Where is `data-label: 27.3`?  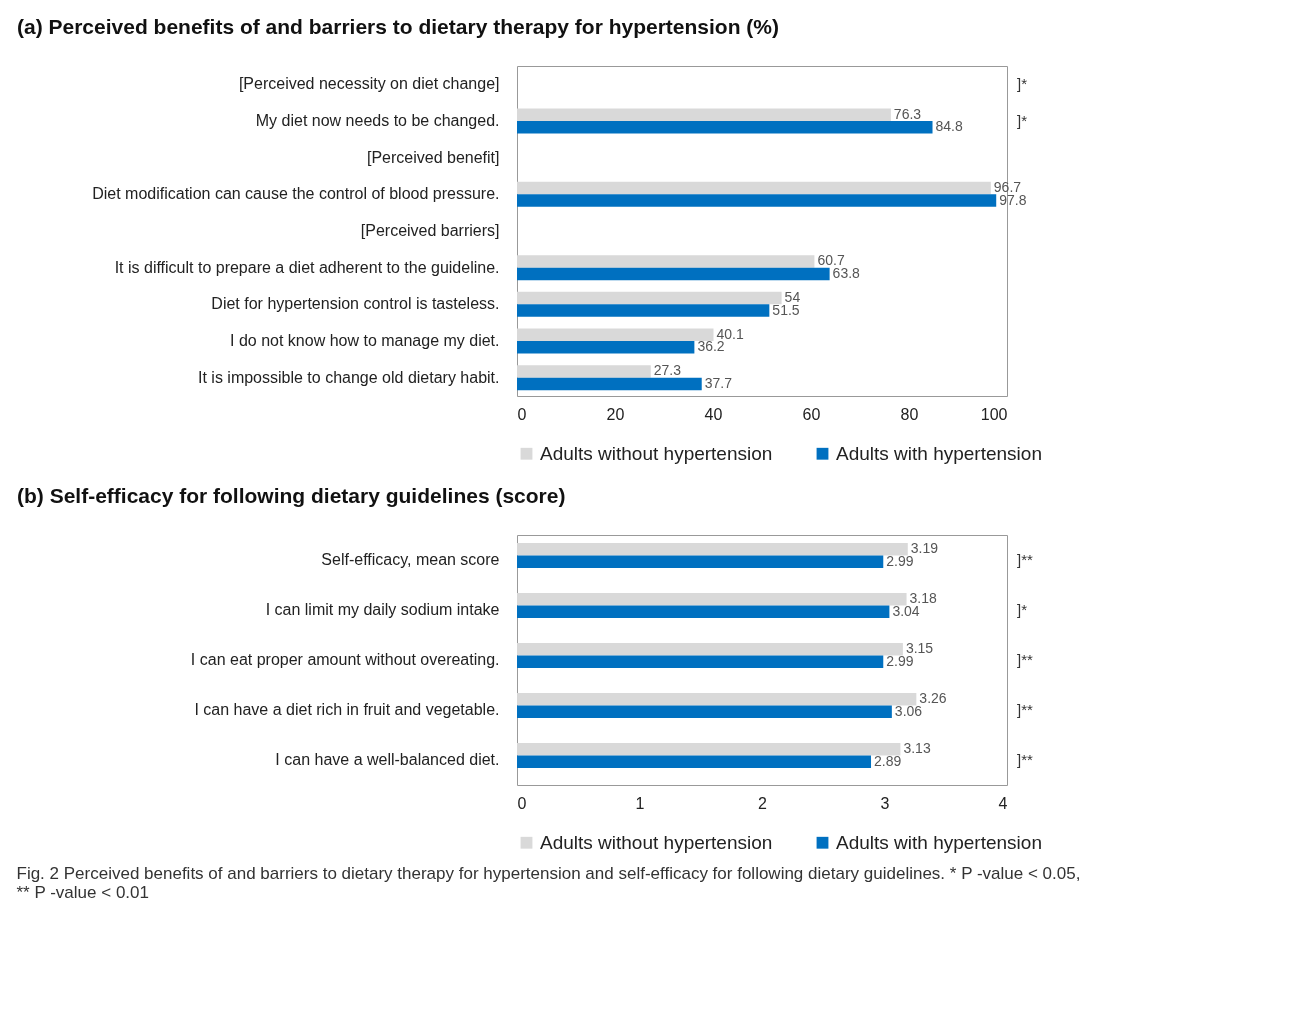 data-label: 27.3 is located at coordinates (667, 370).